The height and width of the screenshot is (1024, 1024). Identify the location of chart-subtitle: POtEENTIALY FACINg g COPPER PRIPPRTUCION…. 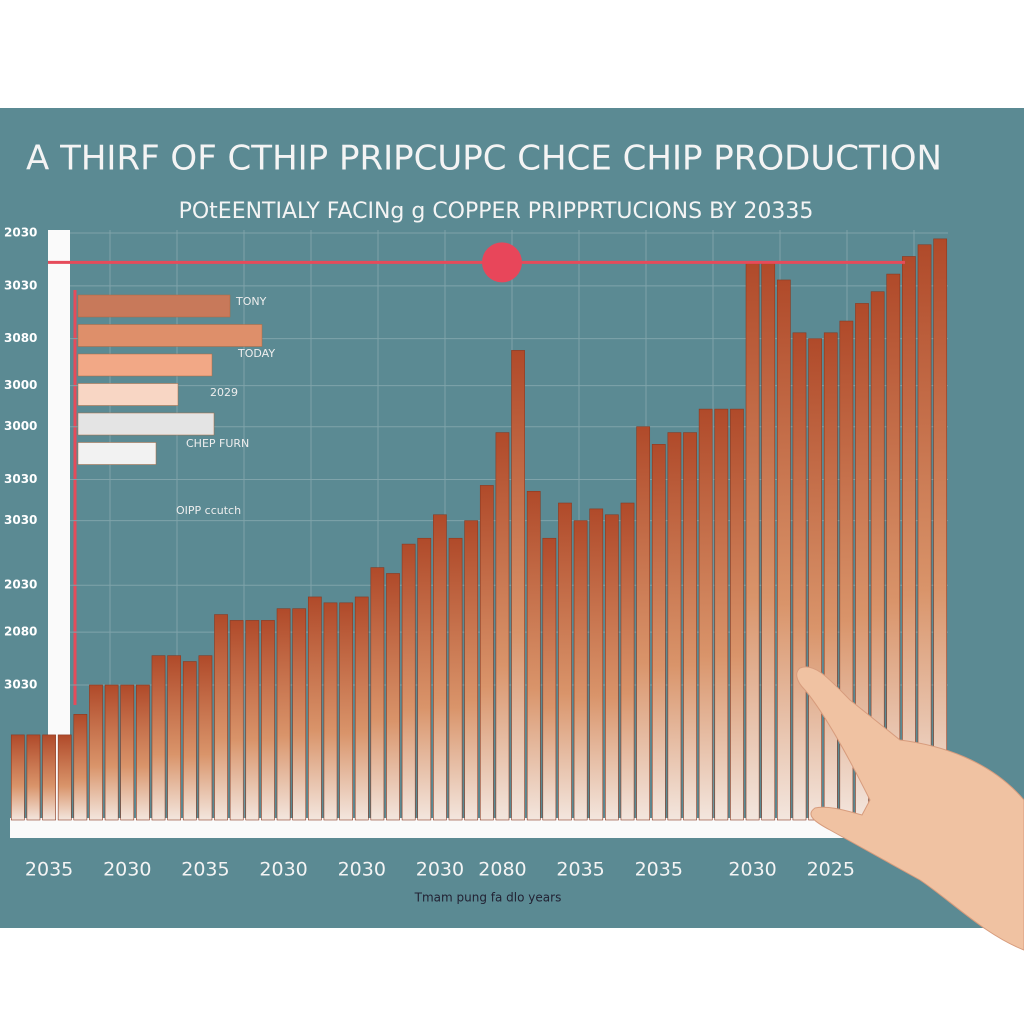
(496, 211).